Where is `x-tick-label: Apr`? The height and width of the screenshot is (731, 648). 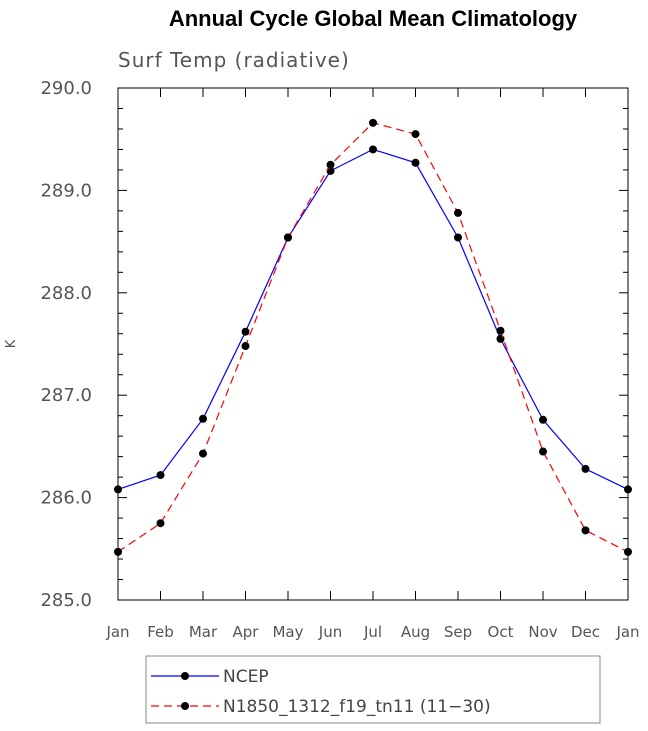 x-tick-label: Apr is located at coordinates (246, 632).